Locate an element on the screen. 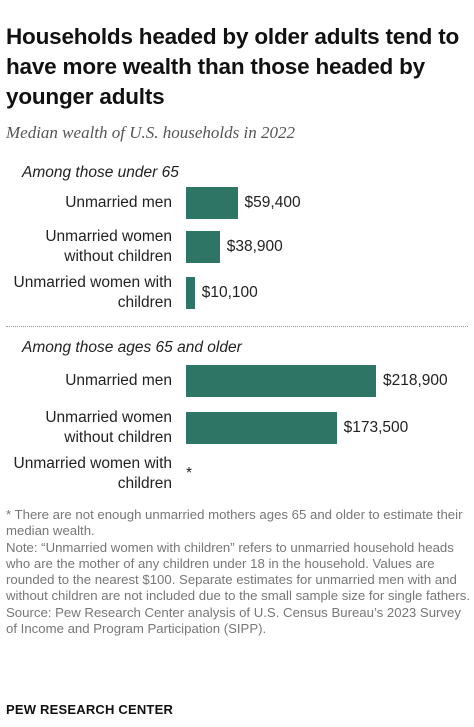 This screenshot has width=474, height=727. value-label: * is located at coordinates (189, 473).